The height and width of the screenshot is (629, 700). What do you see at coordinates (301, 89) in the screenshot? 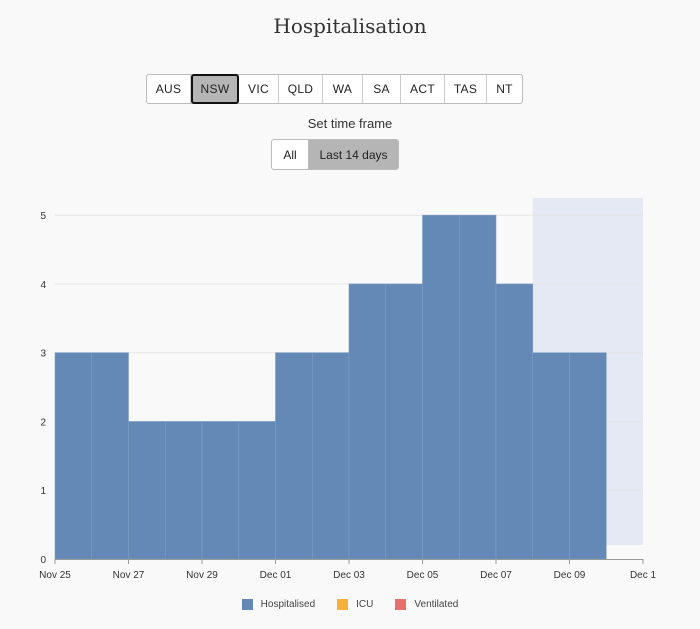
I see `region-button-qld: QLD` at bounding box center [301, 89].